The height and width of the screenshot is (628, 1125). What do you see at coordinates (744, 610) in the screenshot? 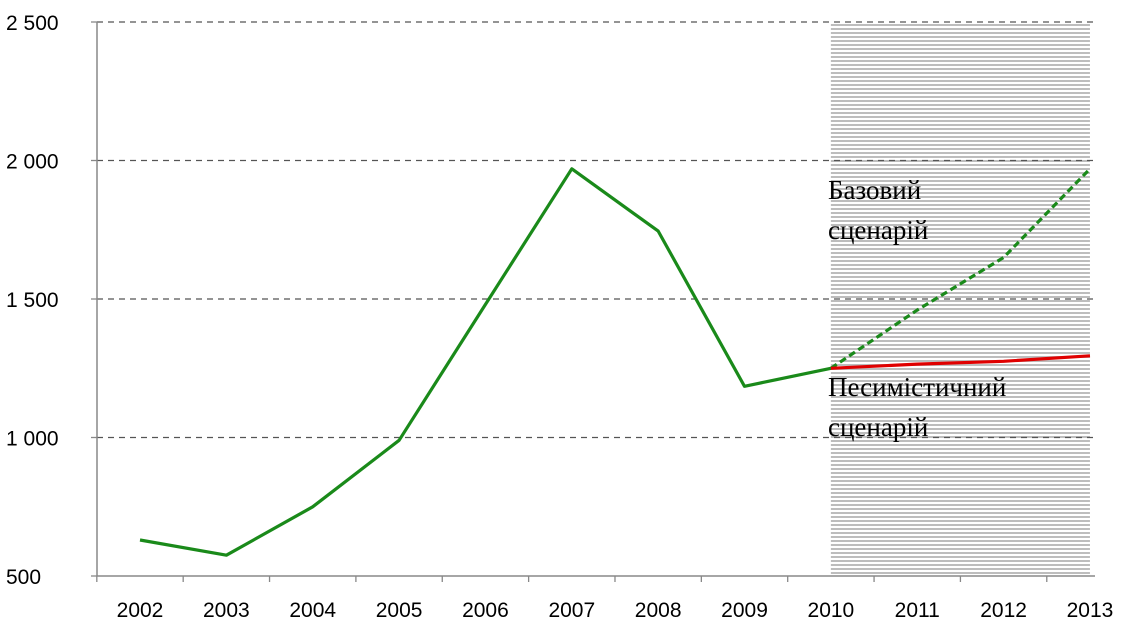
I see `x-tick-label: 2009` at bounding box center [744, 610].